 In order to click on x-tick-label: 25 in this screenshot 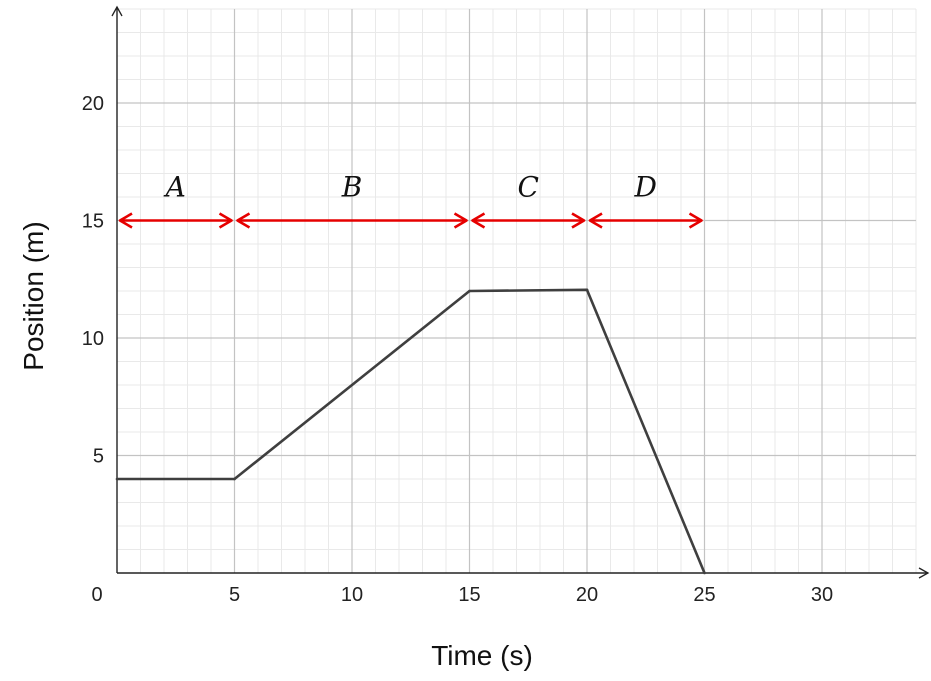, I will do `click(704, 595)`.